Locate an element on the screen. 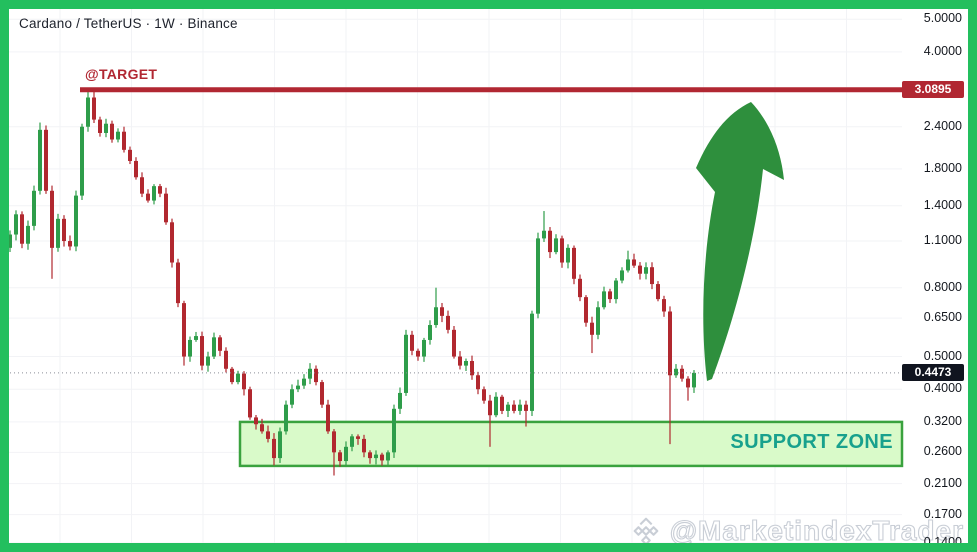  bullish-up-arrow is located at coordinates (740, 241).